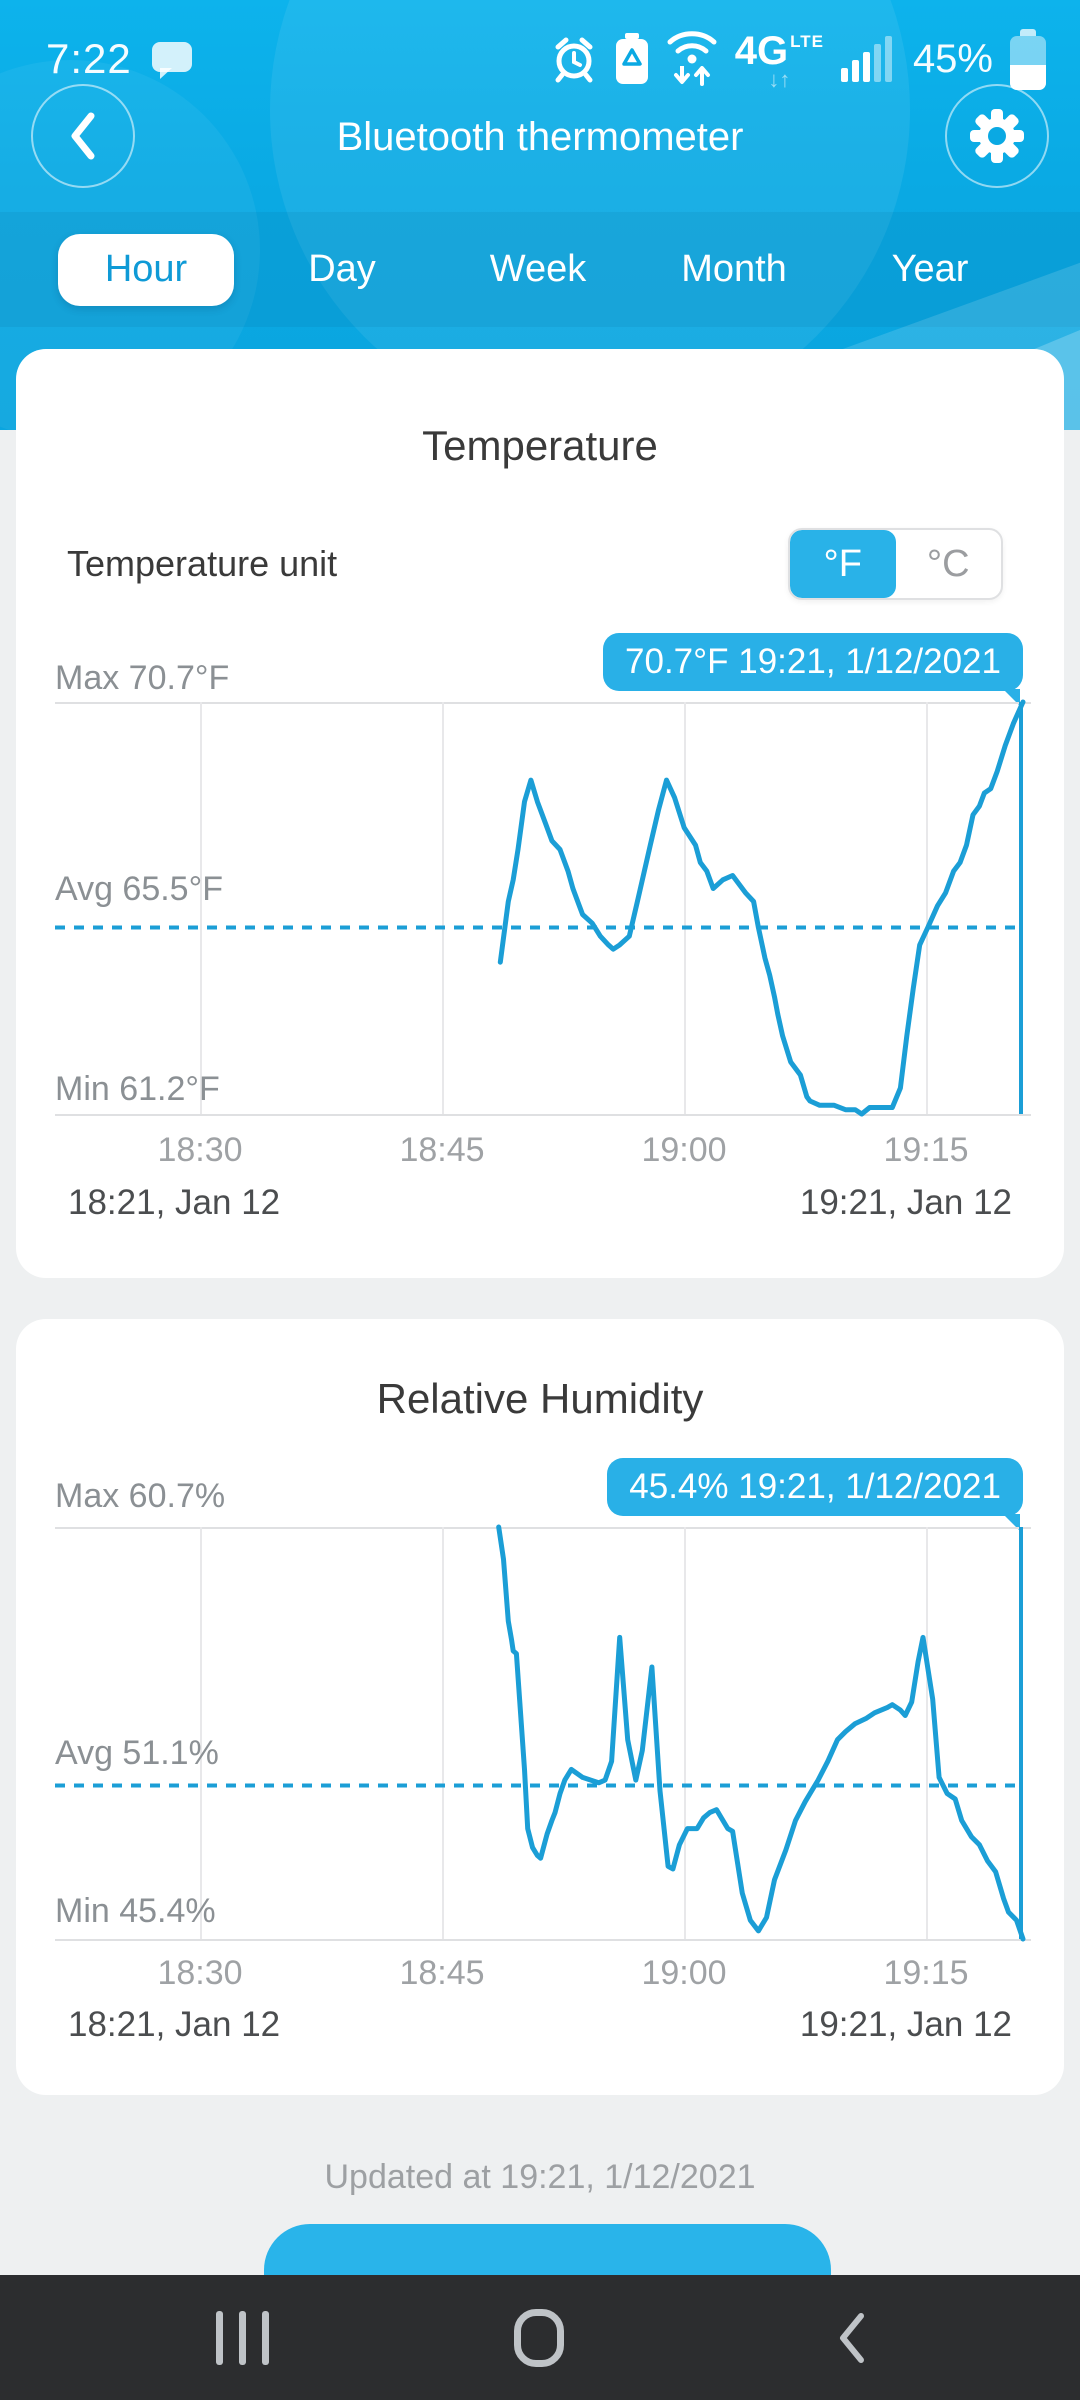  What do you see at coordinates (1028, 59) in the screenshot?
I see `battery-icon` at bounding box center [1028, 59].